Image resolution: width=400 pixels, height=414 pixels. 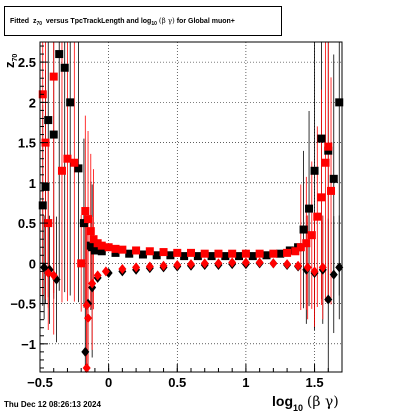 I want to click on title-z-subscript: 70, so click(x=39, y=24).